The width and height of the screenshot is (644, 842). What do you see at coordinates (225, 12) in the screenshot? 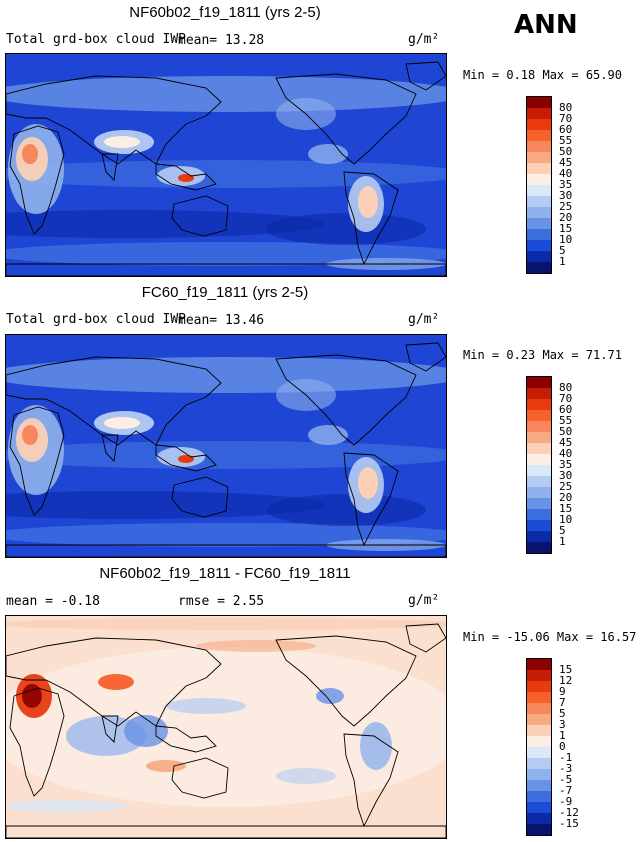
I see `panel1-title: NF60b02_f19_1811 (yrs 2-5)` at bounding box center [225, 12].